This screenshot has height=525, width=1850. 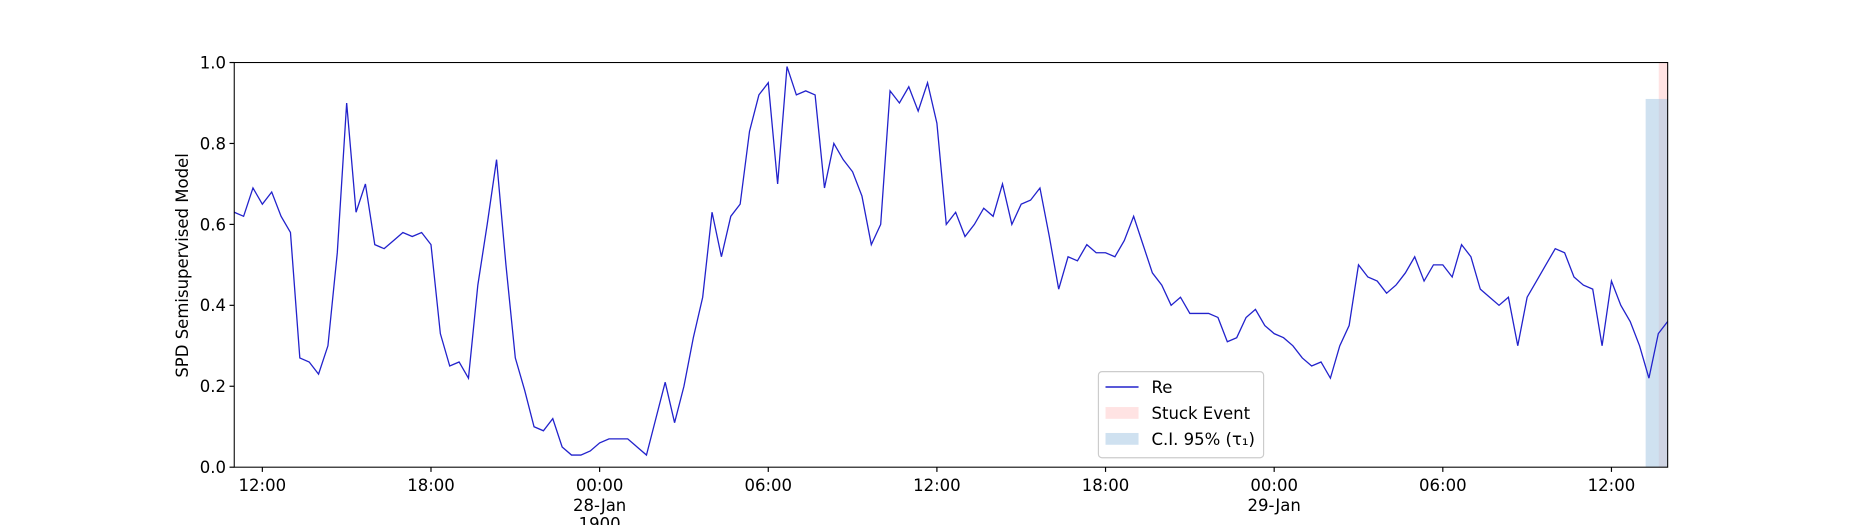 I want to click on legend: Re Stuck Event C.I. 95% (τ₁), so click(x=1181, y=415).